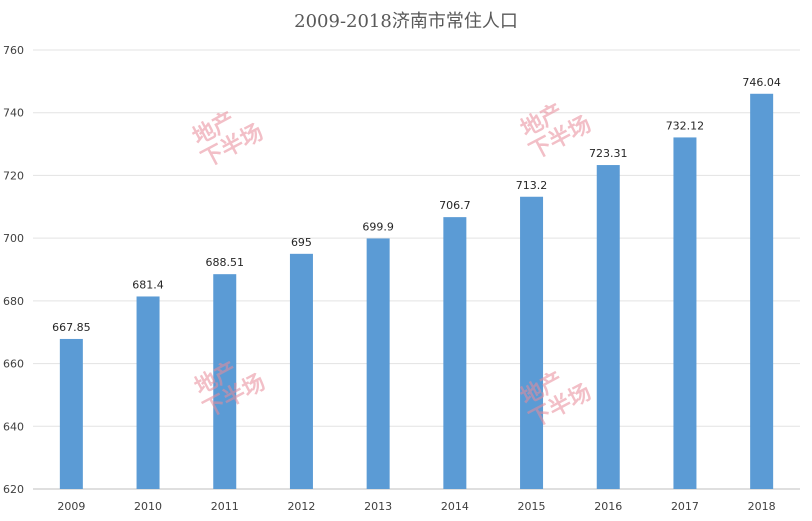 The width and height of the screenshot is (812, 521). Describe the element at coordinates (455, 205) in the screenshot. I see `data-label: 706.7` at that location.